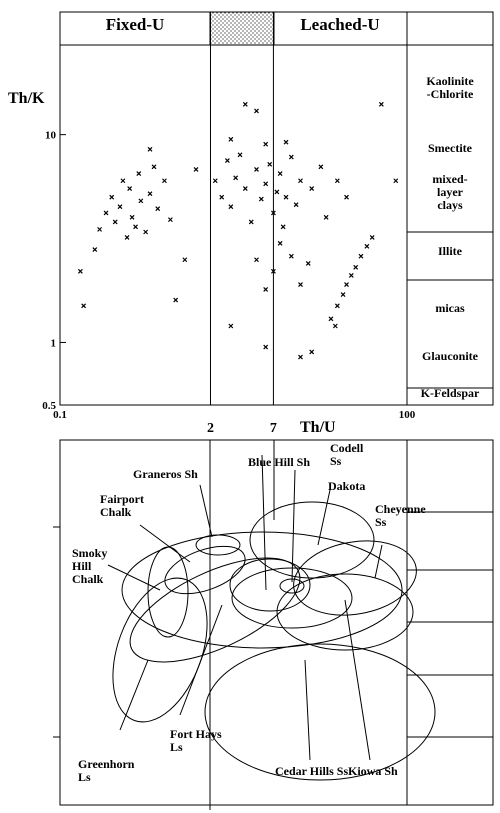 The height and width of the screenshot is (813, 500). I want to click on mineral-label: mixed-layer clays, so click(449, 192).